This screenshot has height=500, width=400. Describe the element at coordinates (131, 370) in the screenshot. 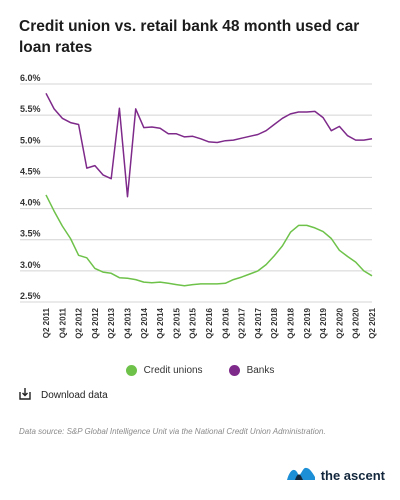

I see `credit-unions-swatch-icon` at that location.